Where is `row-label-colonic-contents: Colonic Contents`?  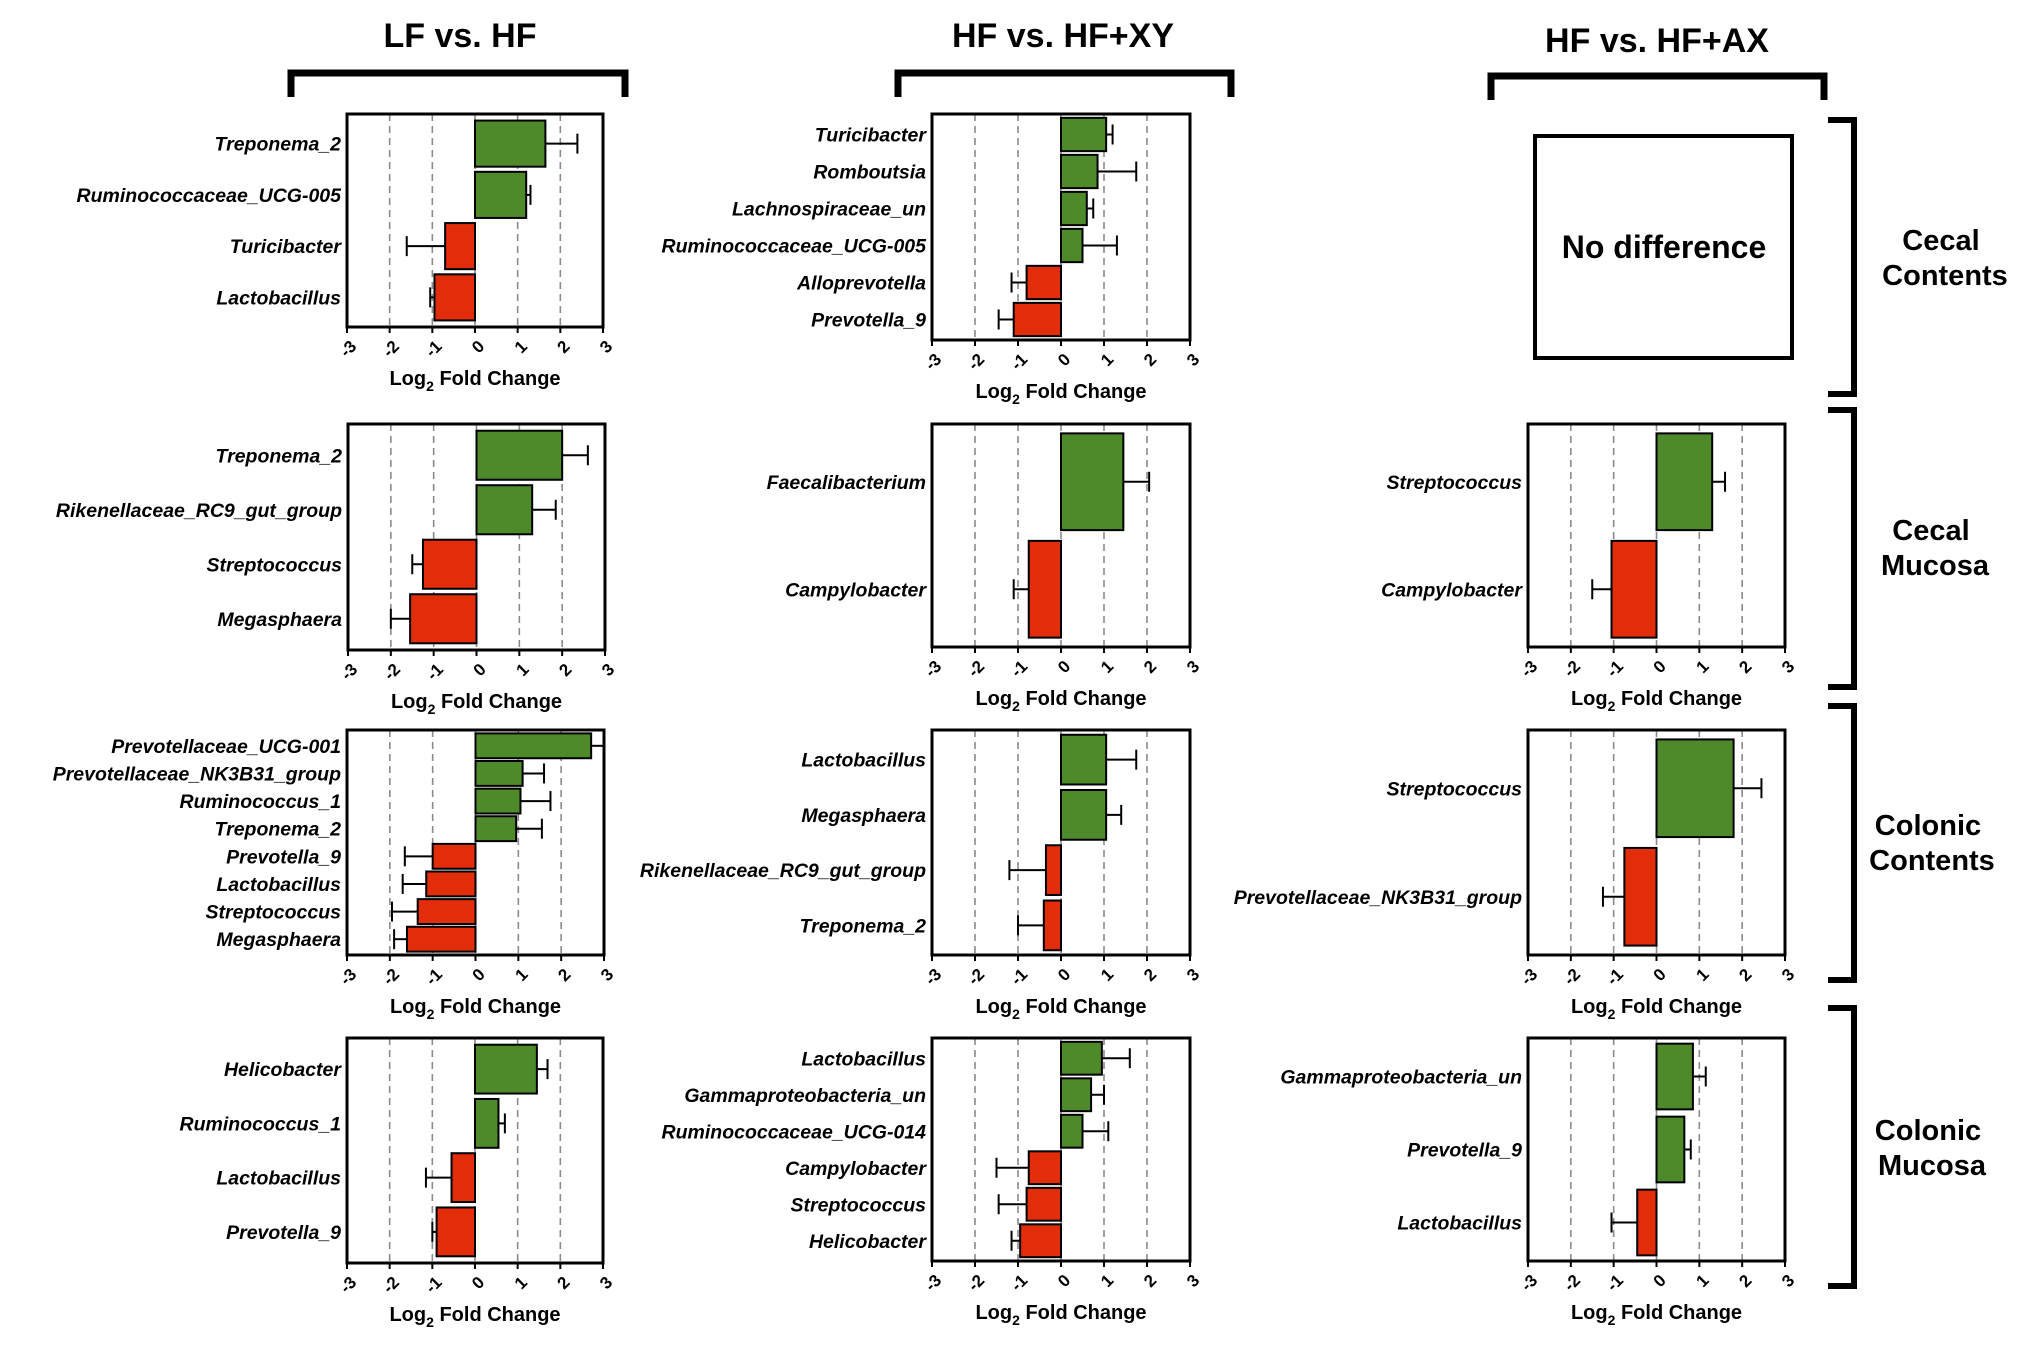 row-label-colonic-contents: Colonic Contents is located at coordinates (1932, 843).